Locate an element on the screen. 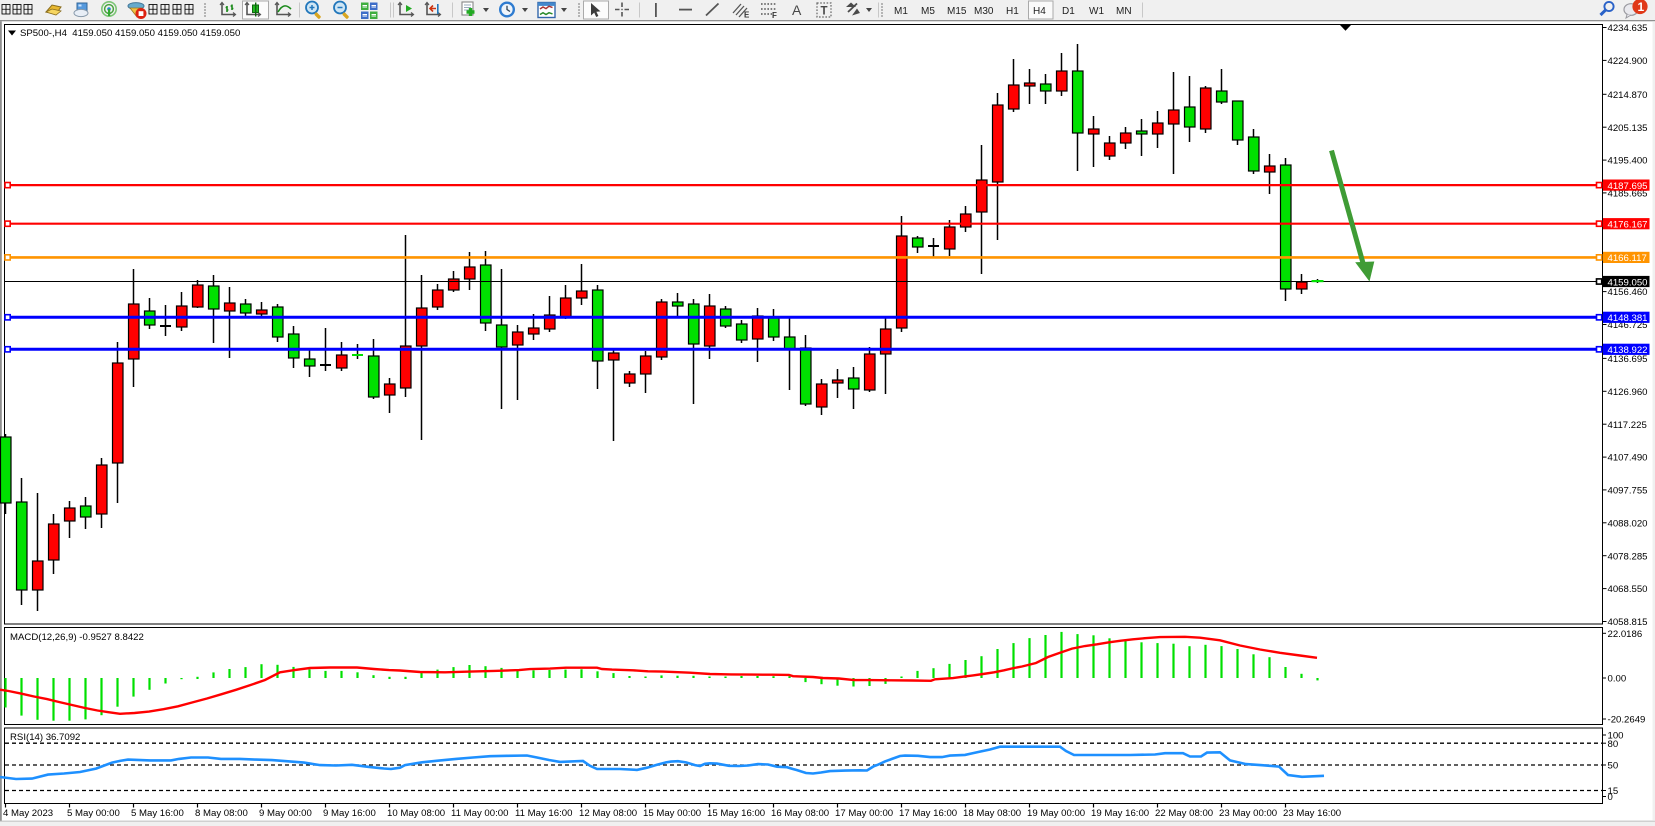 The image size is (1655, 826). svg-text: 22 May 08:00 is located at coordinates (1184, 813).